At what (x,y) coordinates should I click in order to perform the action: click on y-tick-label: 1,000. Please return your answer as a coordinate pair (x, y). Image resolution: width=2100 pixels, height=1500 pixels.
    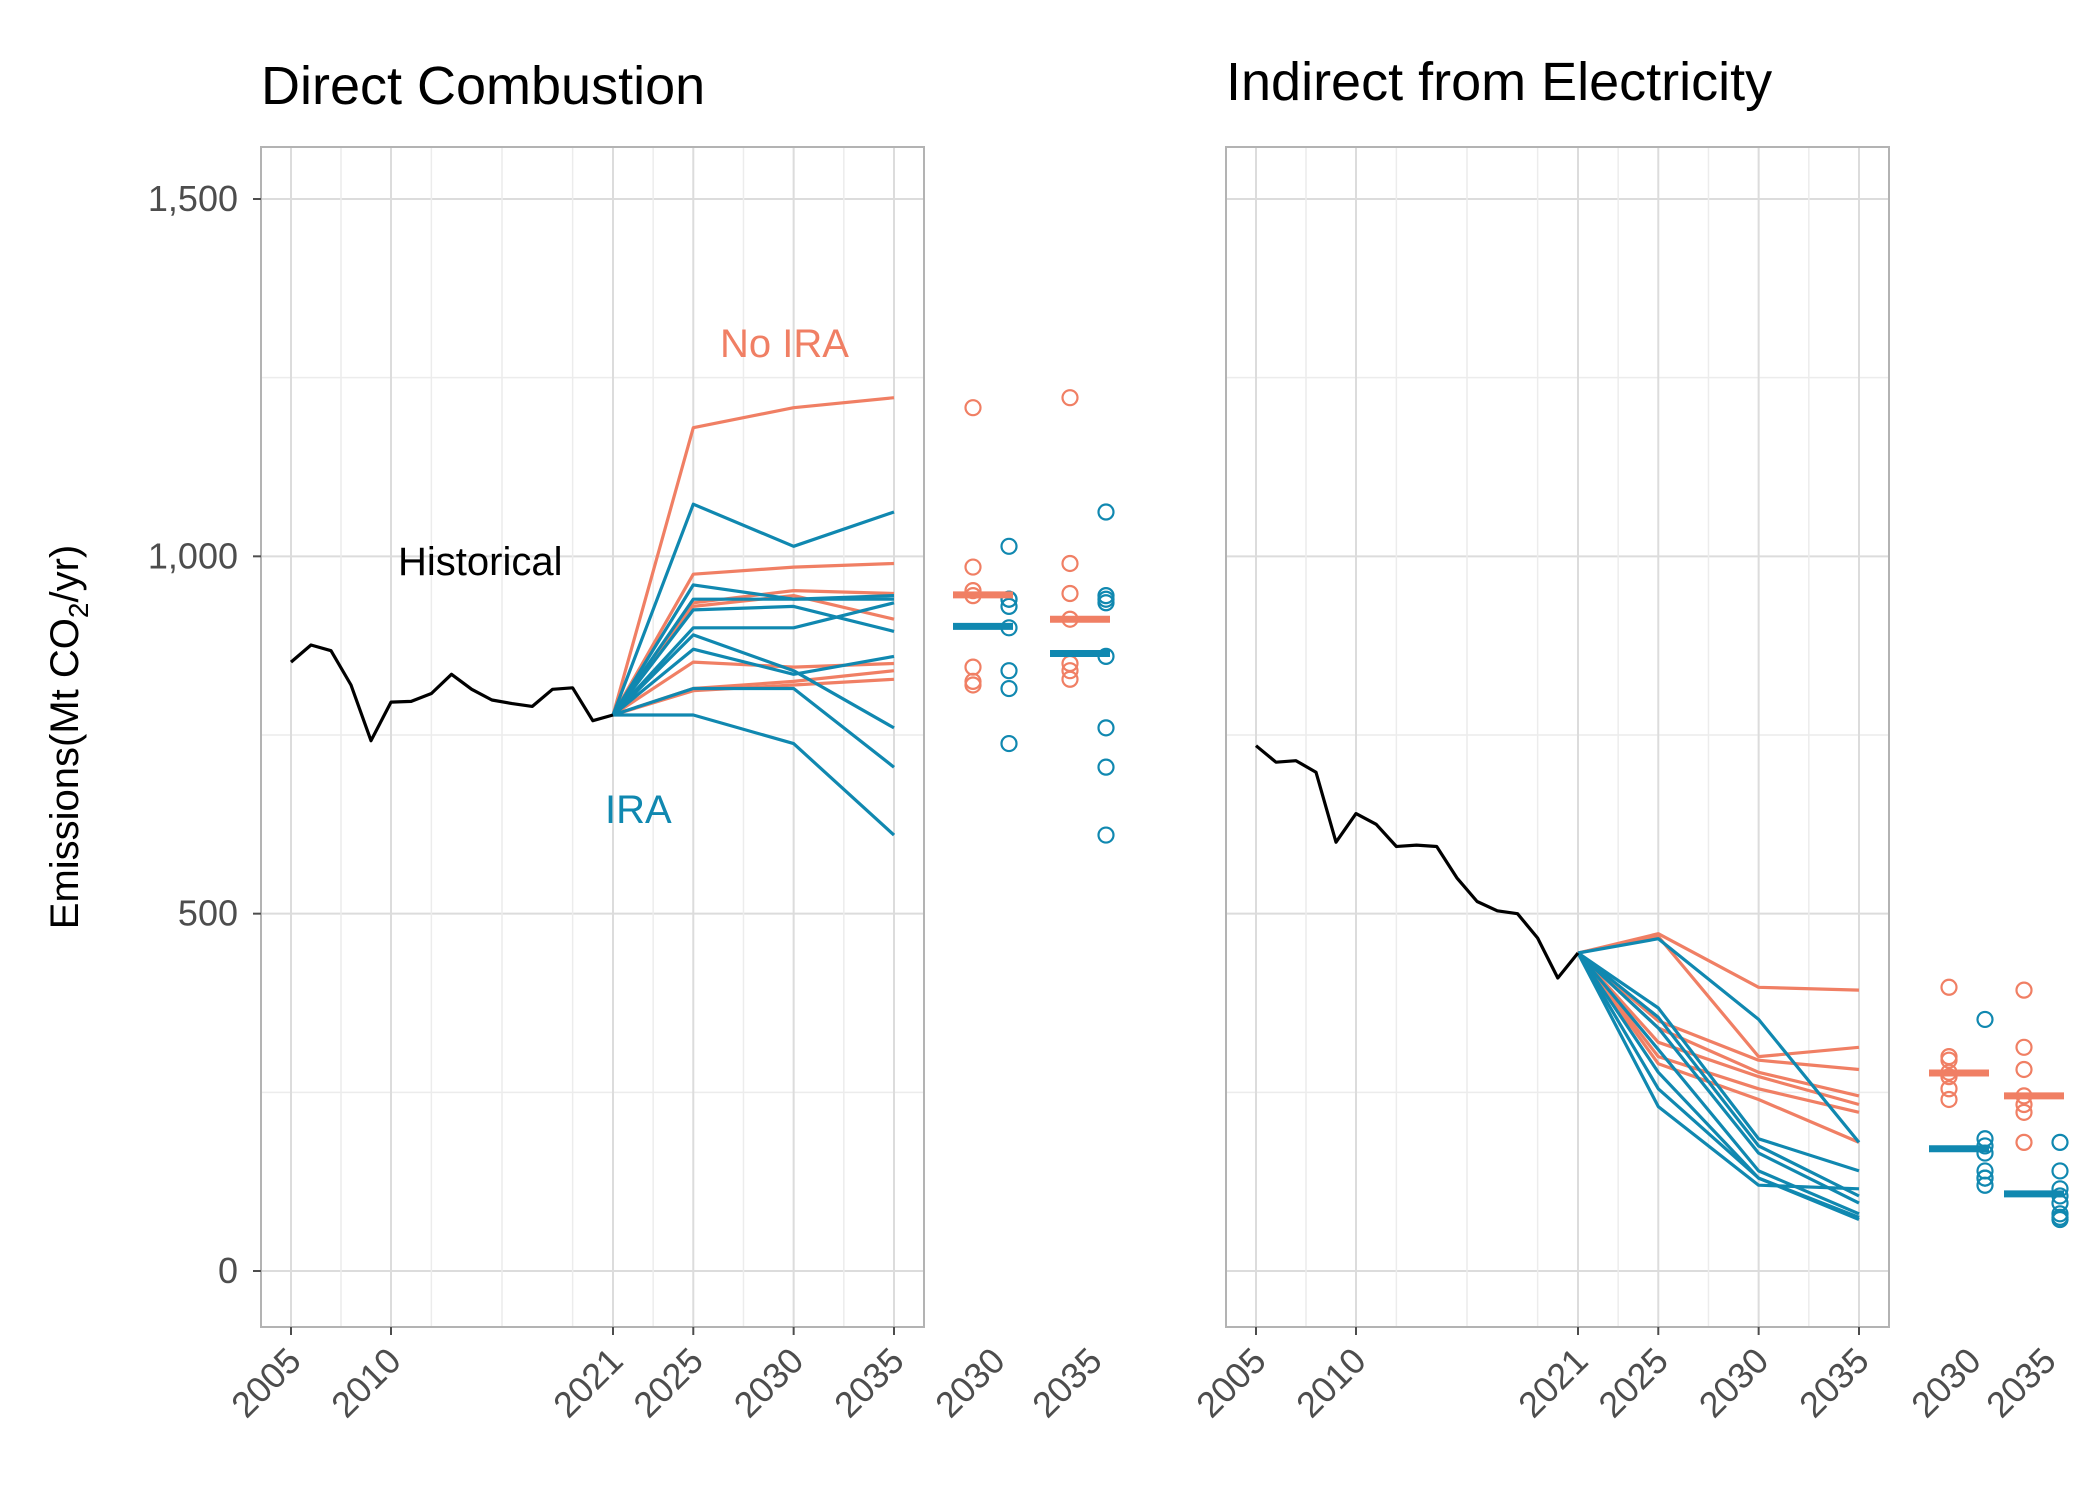
    Looking at the image, I should click on (193, 555).